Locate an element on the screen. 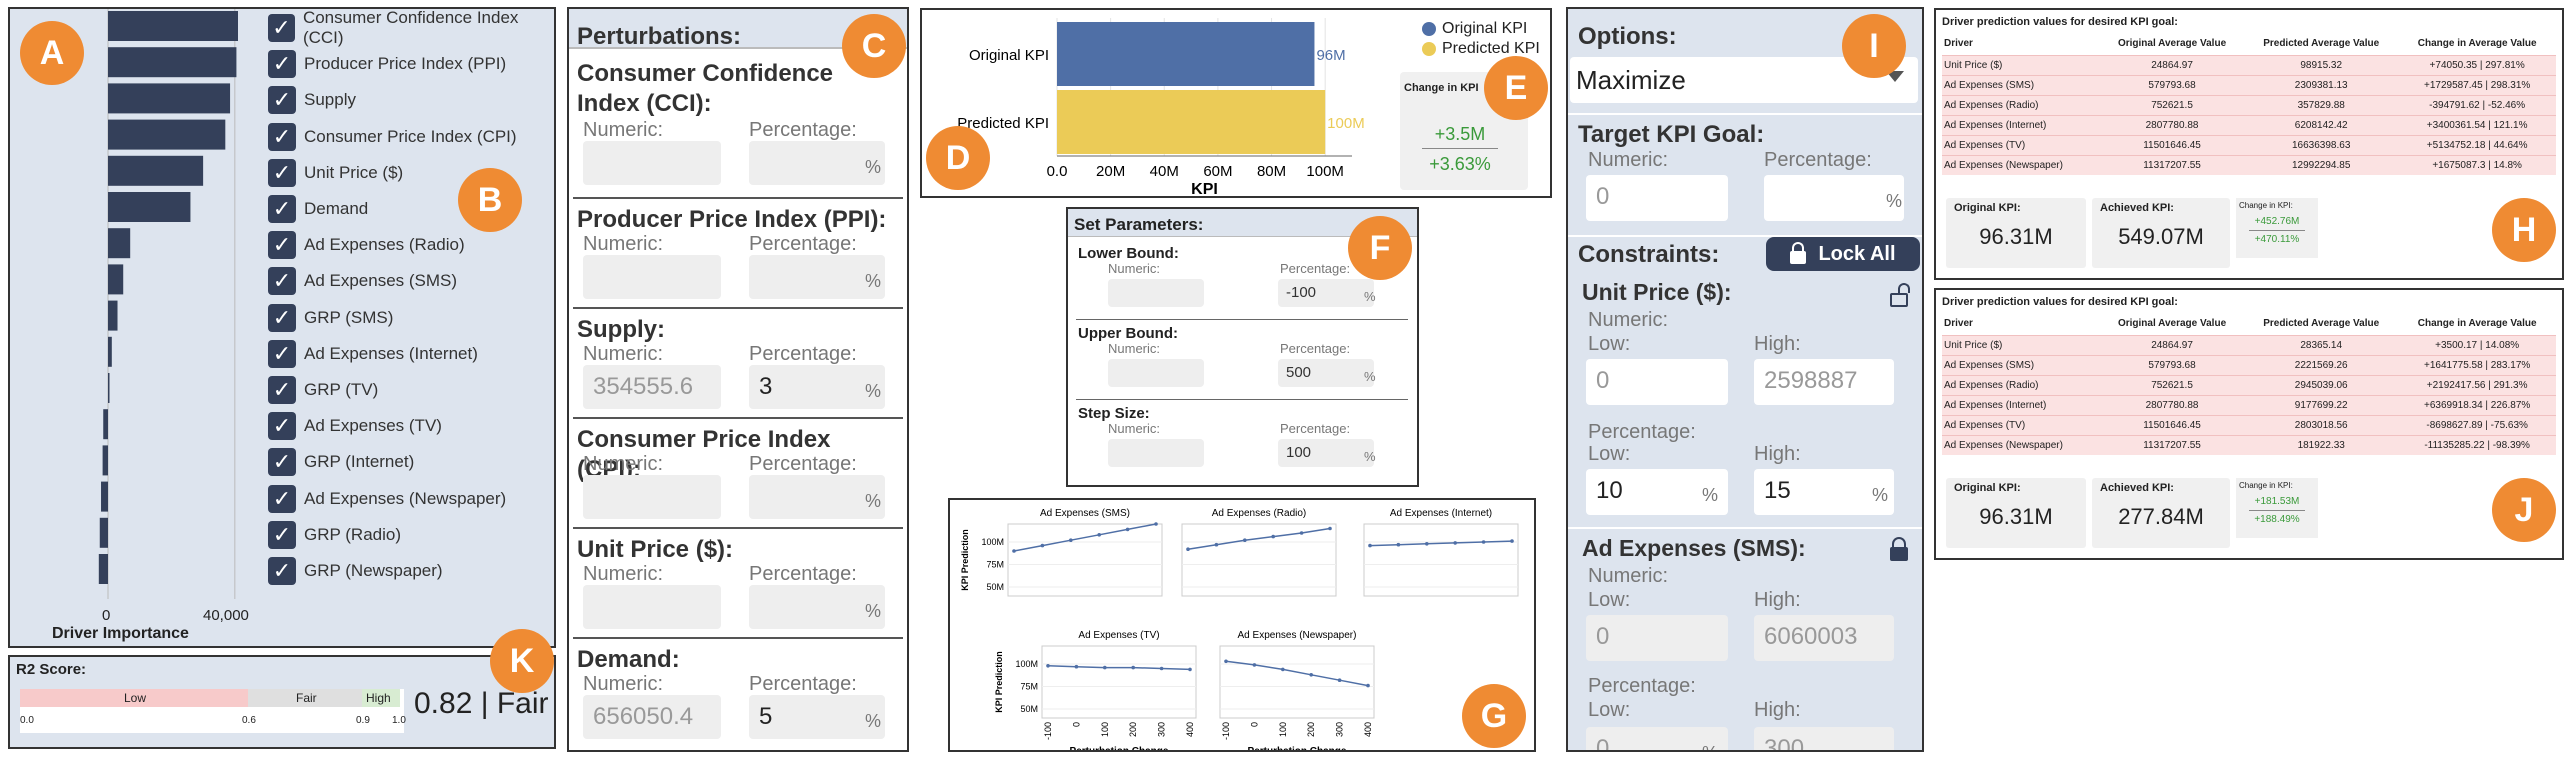 The width and height of the screenshot is (2572, 768). driver-toggle-row: ✓ Ad Expenses (Internet) is located at coordinates (373, 354).